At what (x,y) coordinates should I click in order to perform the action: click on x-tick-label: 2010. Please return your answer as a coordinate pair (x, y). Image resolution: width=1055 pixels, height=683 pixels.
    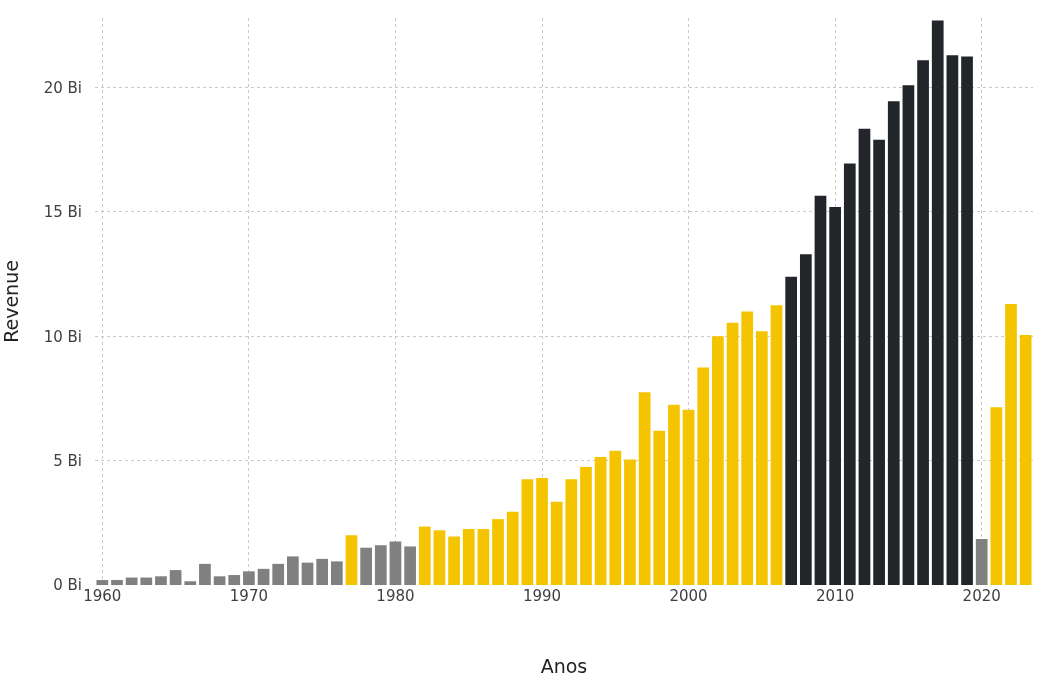
    Looking at the image, I should click on (835, 596).